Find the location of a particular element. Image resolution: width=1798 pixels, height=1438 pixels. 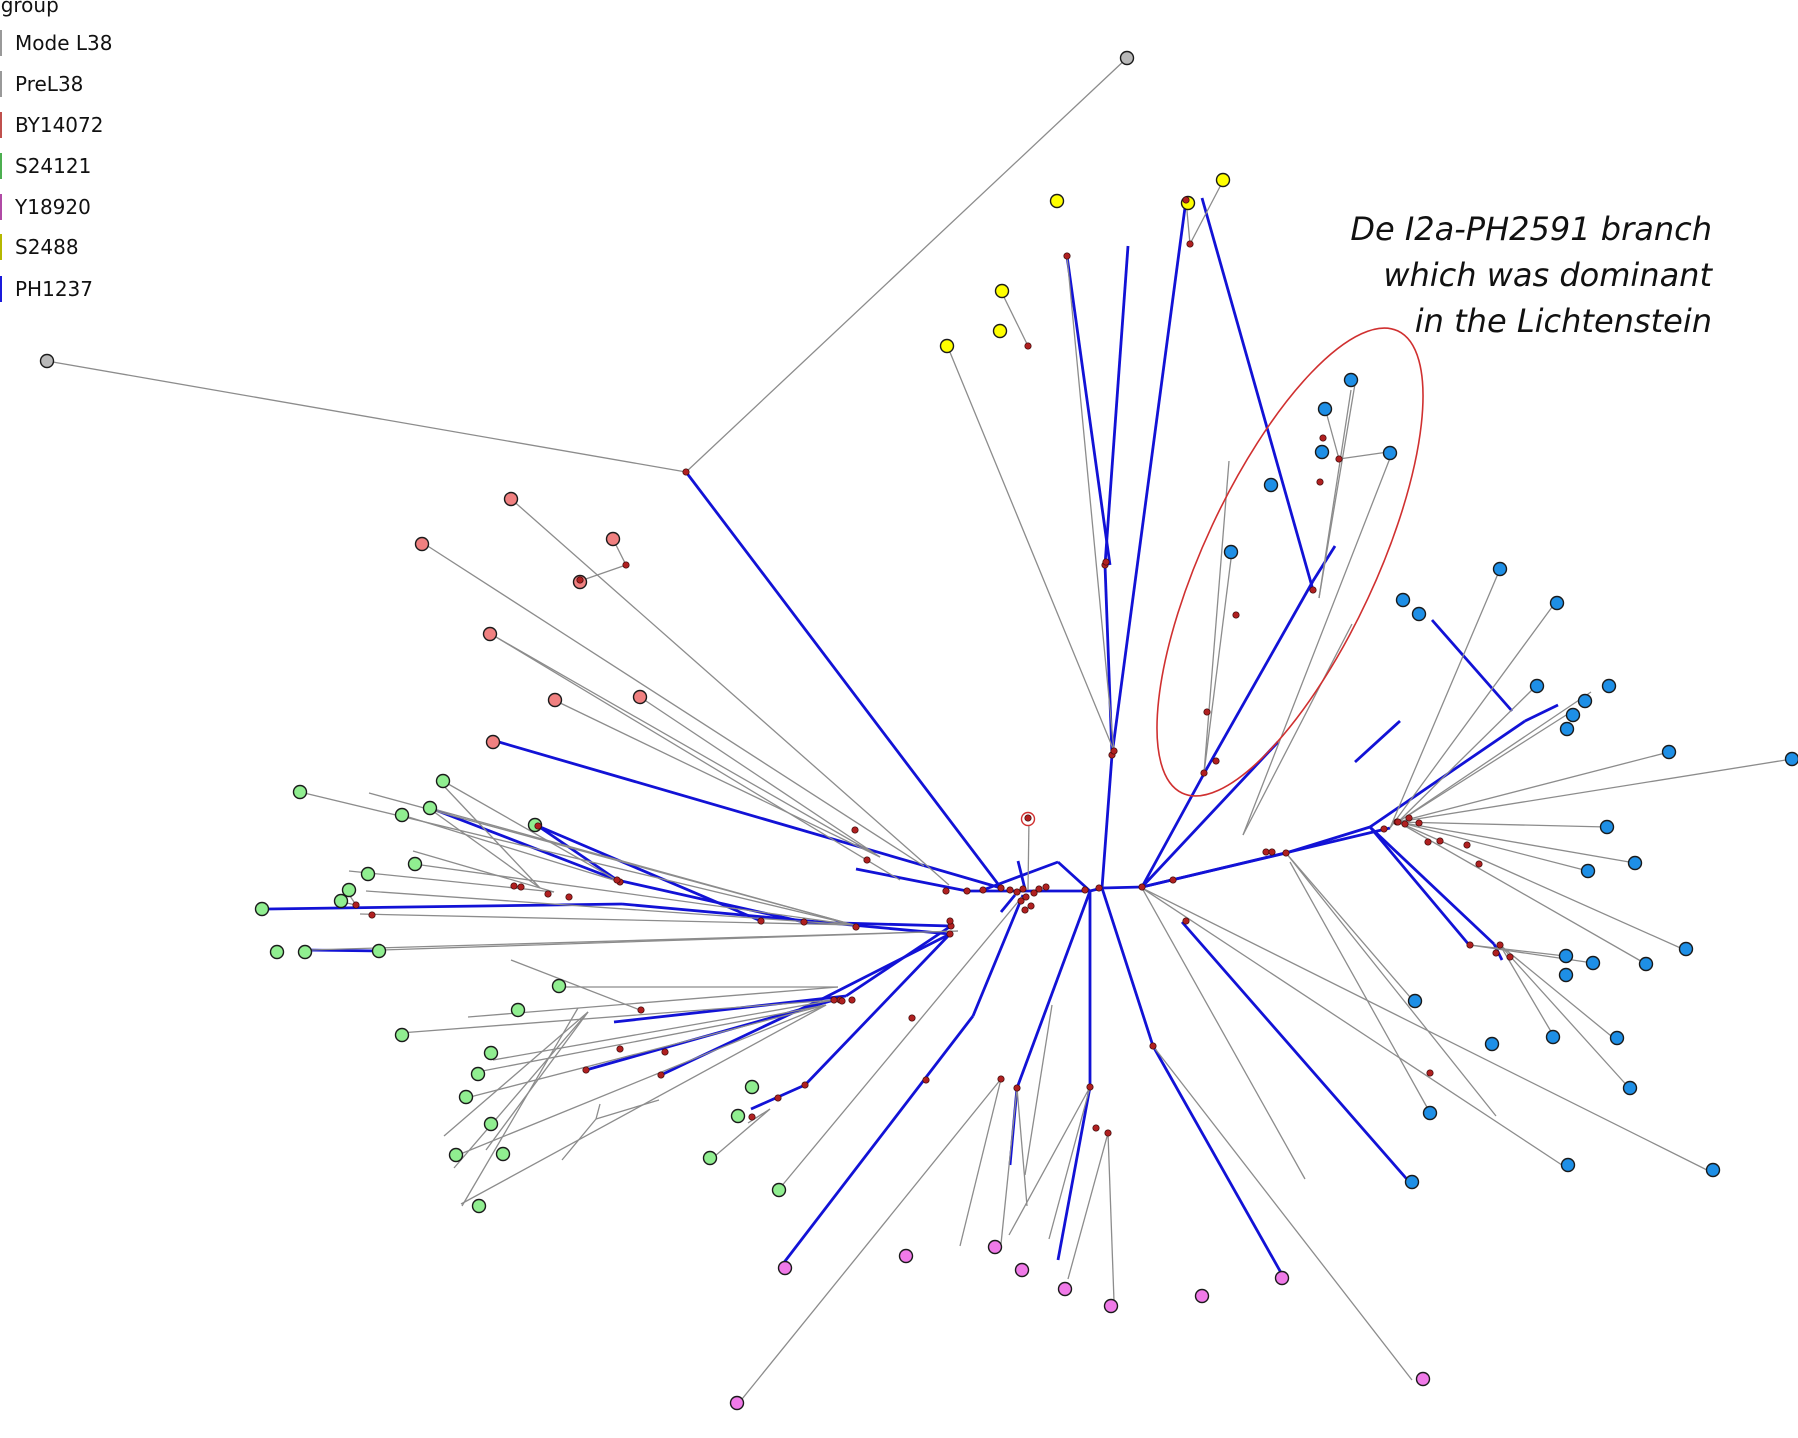

y18920-node is located at coordinates (1065, 1289).